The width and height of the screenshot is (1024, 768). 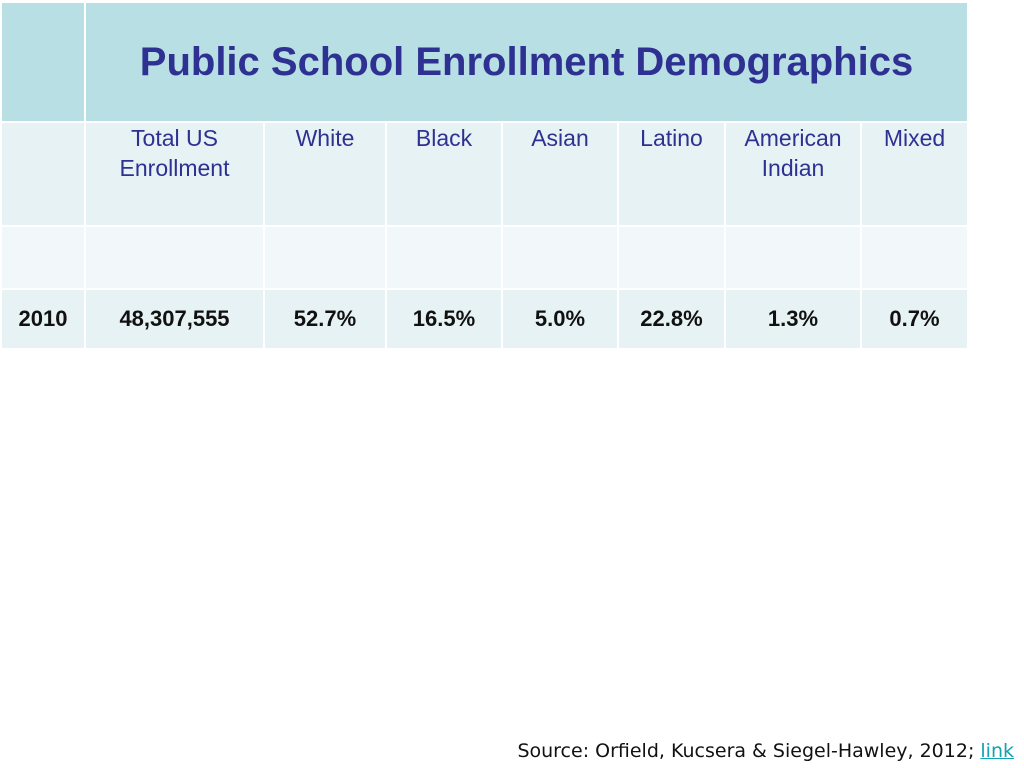 I want to click on title-row: Public School Enrollment Demographics, so click(x=485, y=63).